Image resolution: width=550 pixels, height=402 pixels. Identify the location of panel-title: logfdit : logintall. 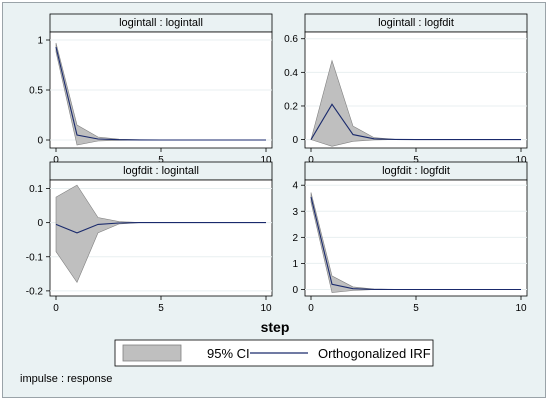
(161, 171).